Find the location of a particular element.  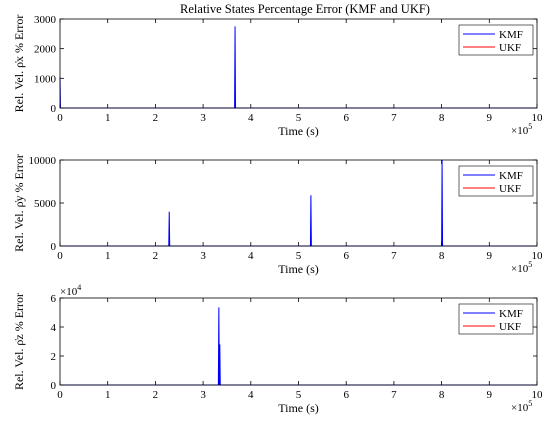

y-tick-label: 1000 is located at coordinates (45, 79).